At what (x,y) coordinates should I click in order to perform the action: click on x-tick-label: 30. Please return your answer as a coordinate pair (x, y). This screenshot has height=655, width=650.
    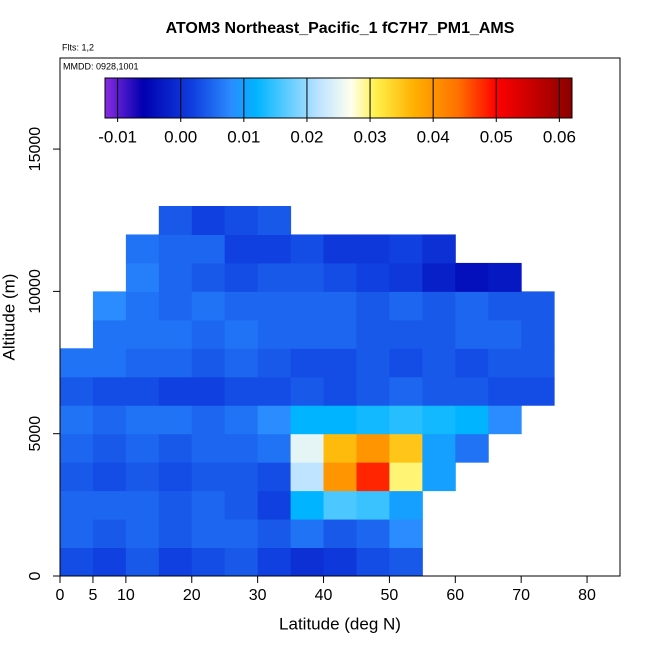
    Looking at the image, I should click on (258, 595).